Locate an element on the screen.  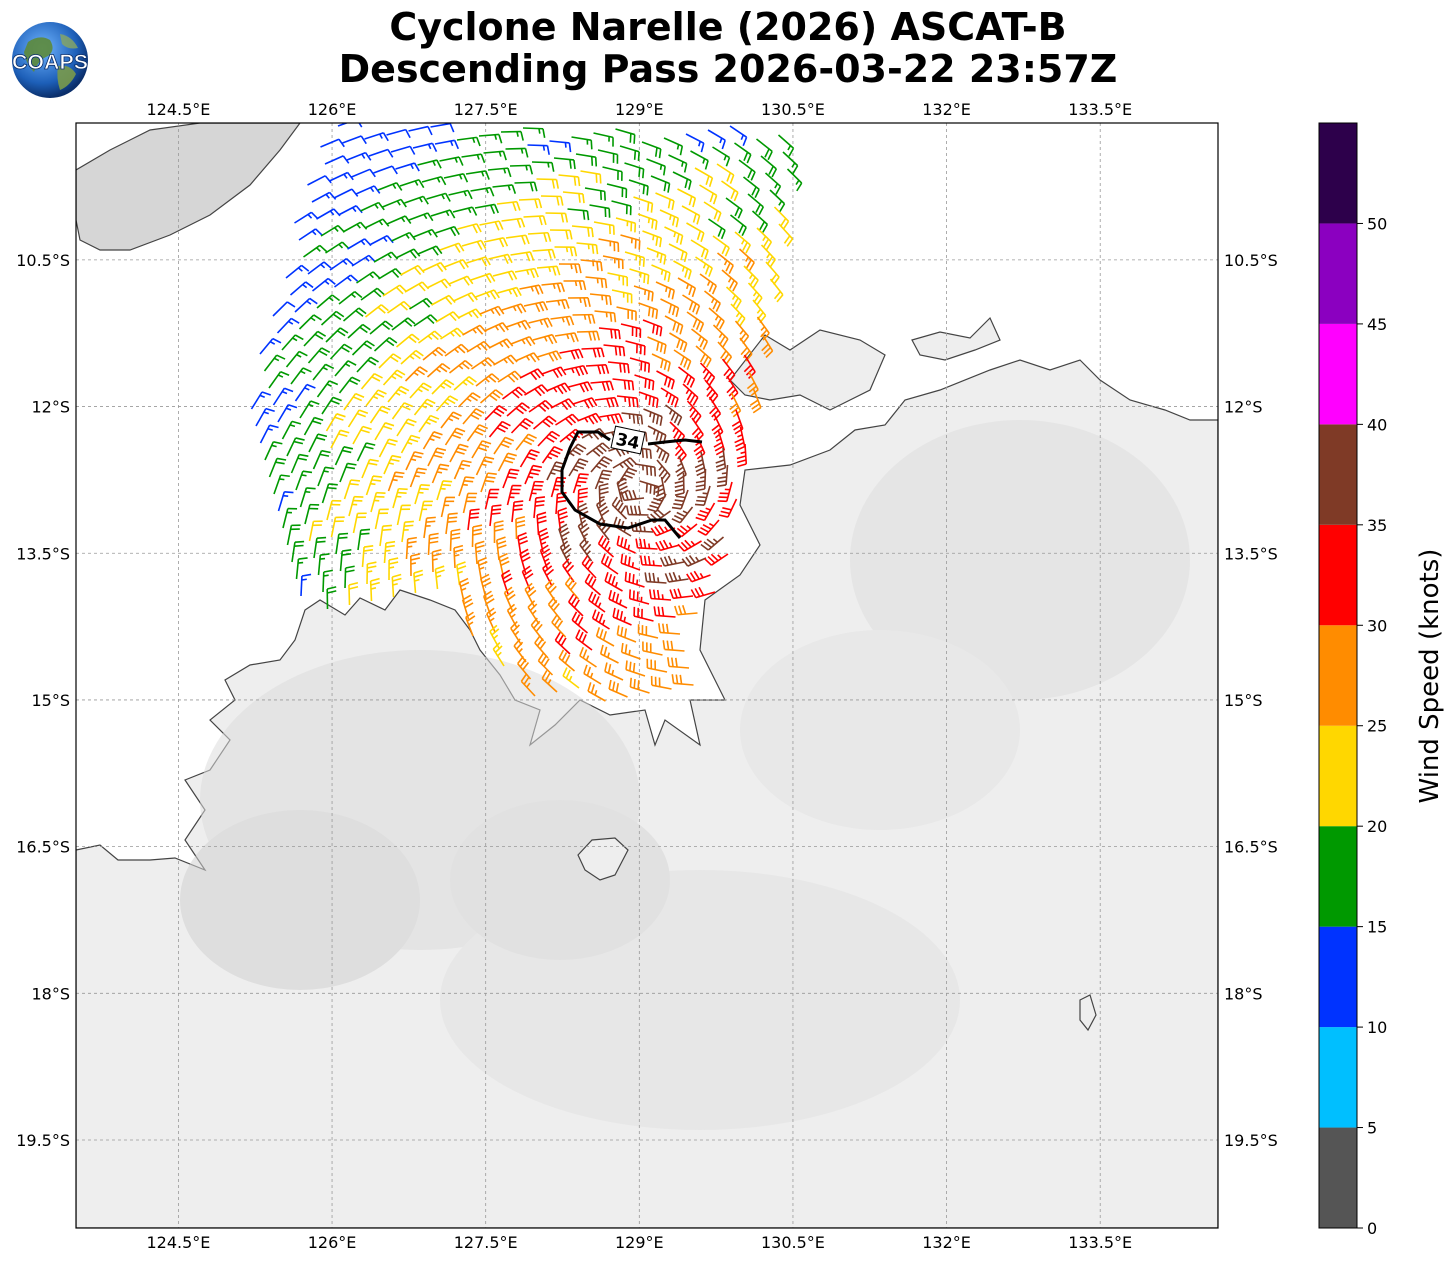
colorbar-tick-8: 40 is located at coordinates (1377, 424).